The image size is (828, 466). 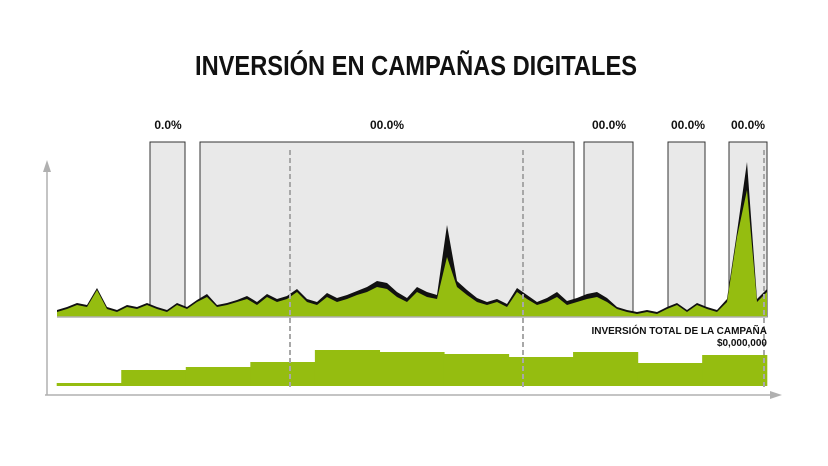 What do you see at coordinates (679, 330) in the screenshot?
I see `annotation: INVERSIÓN TOTAL DE LA CAMPAÑA` at bounding box center [679, 330].